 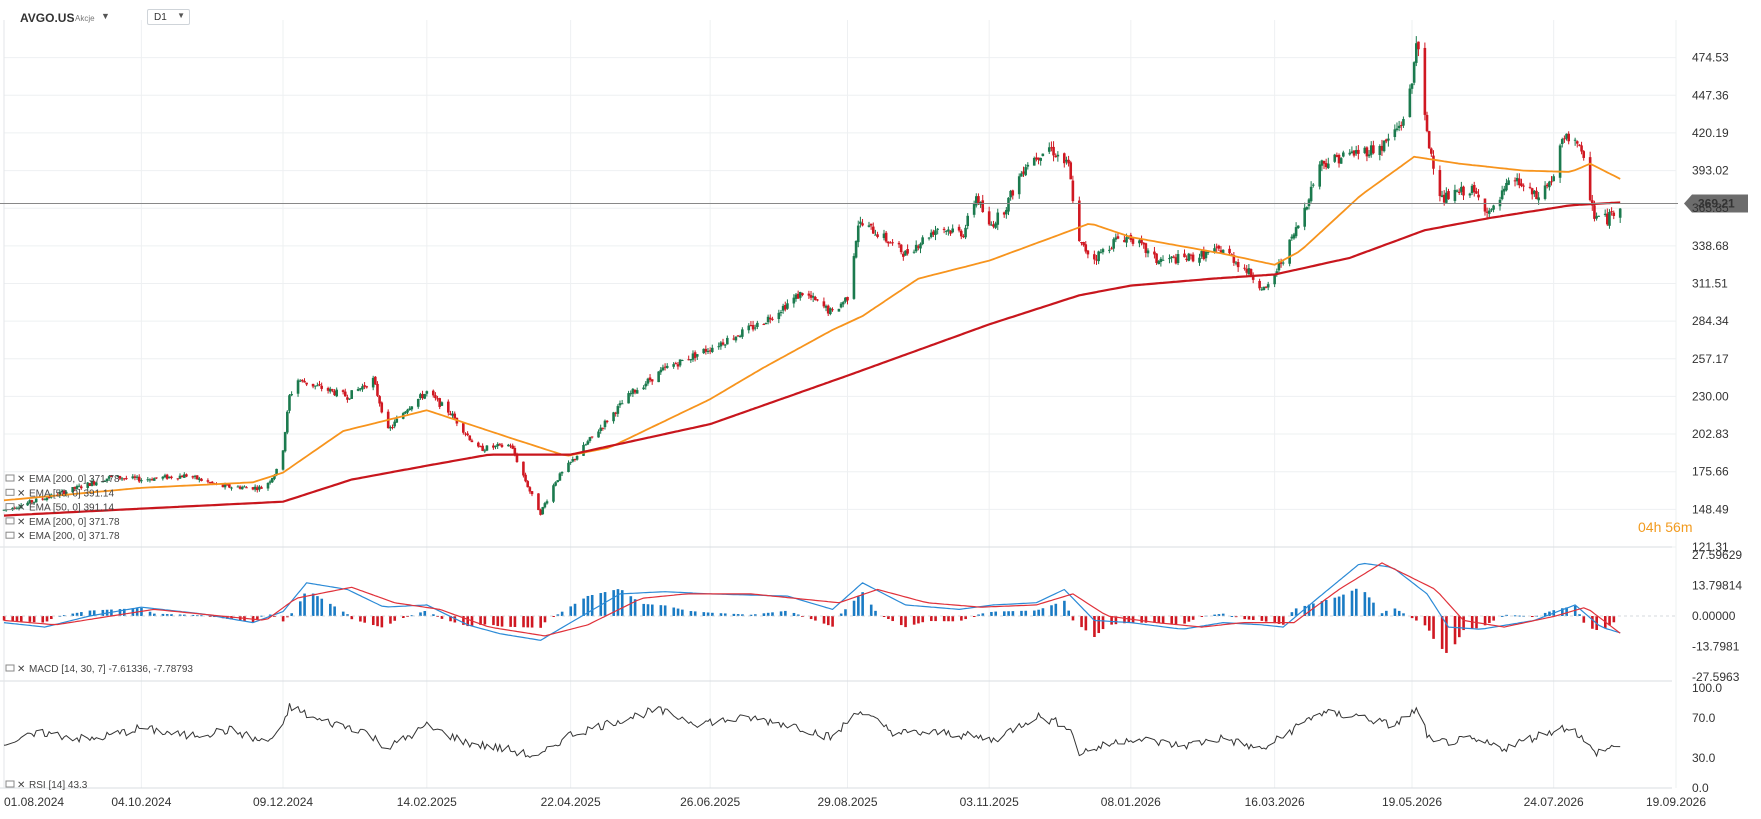 What do you see at coordinates (10, 535) in the screenshot?
I see `settings-icon` at bounding box center [10, 535].